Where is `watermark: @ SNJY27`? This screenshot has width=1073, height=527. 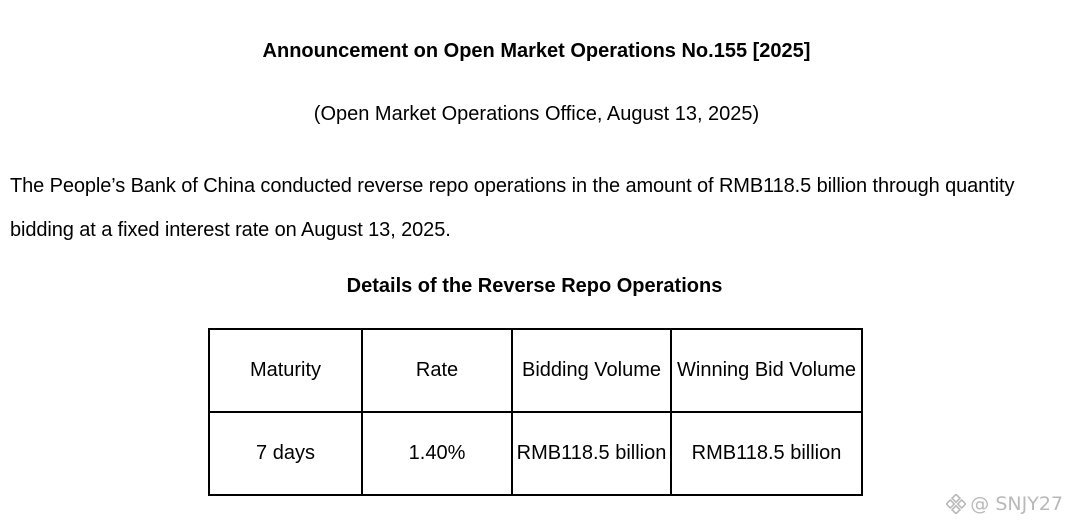
watermark: @ SNJY27 is located at coordinates (1004, 504).